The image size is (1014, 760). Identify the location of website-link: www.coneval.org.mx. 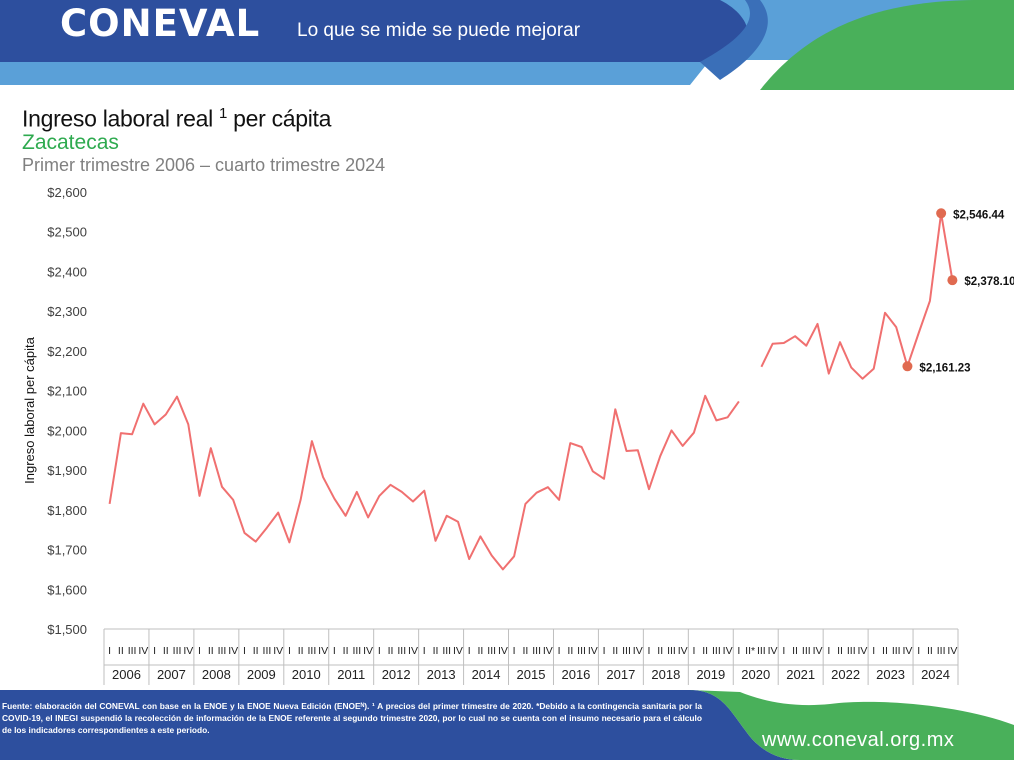
(858, 740).